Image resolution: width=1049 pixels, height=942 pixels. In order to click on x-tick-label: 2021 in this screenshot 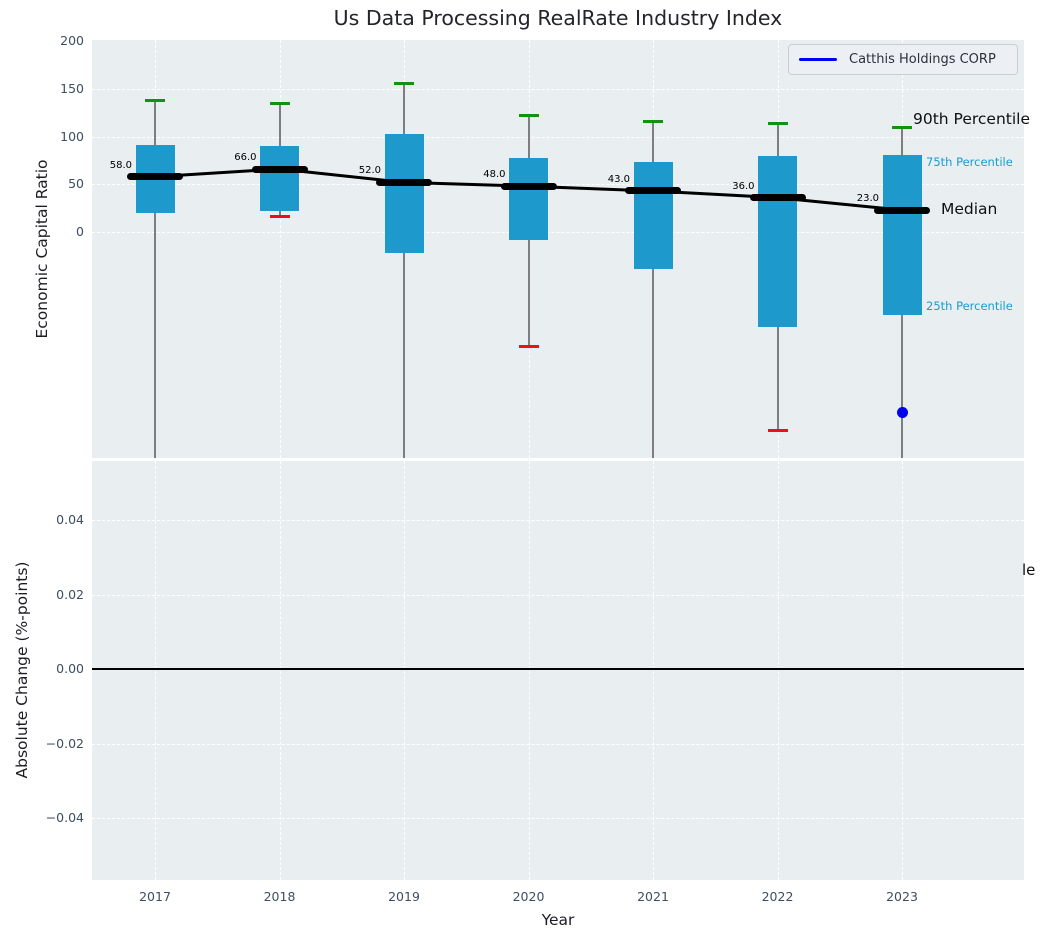, I will do `click(653, 896)`.